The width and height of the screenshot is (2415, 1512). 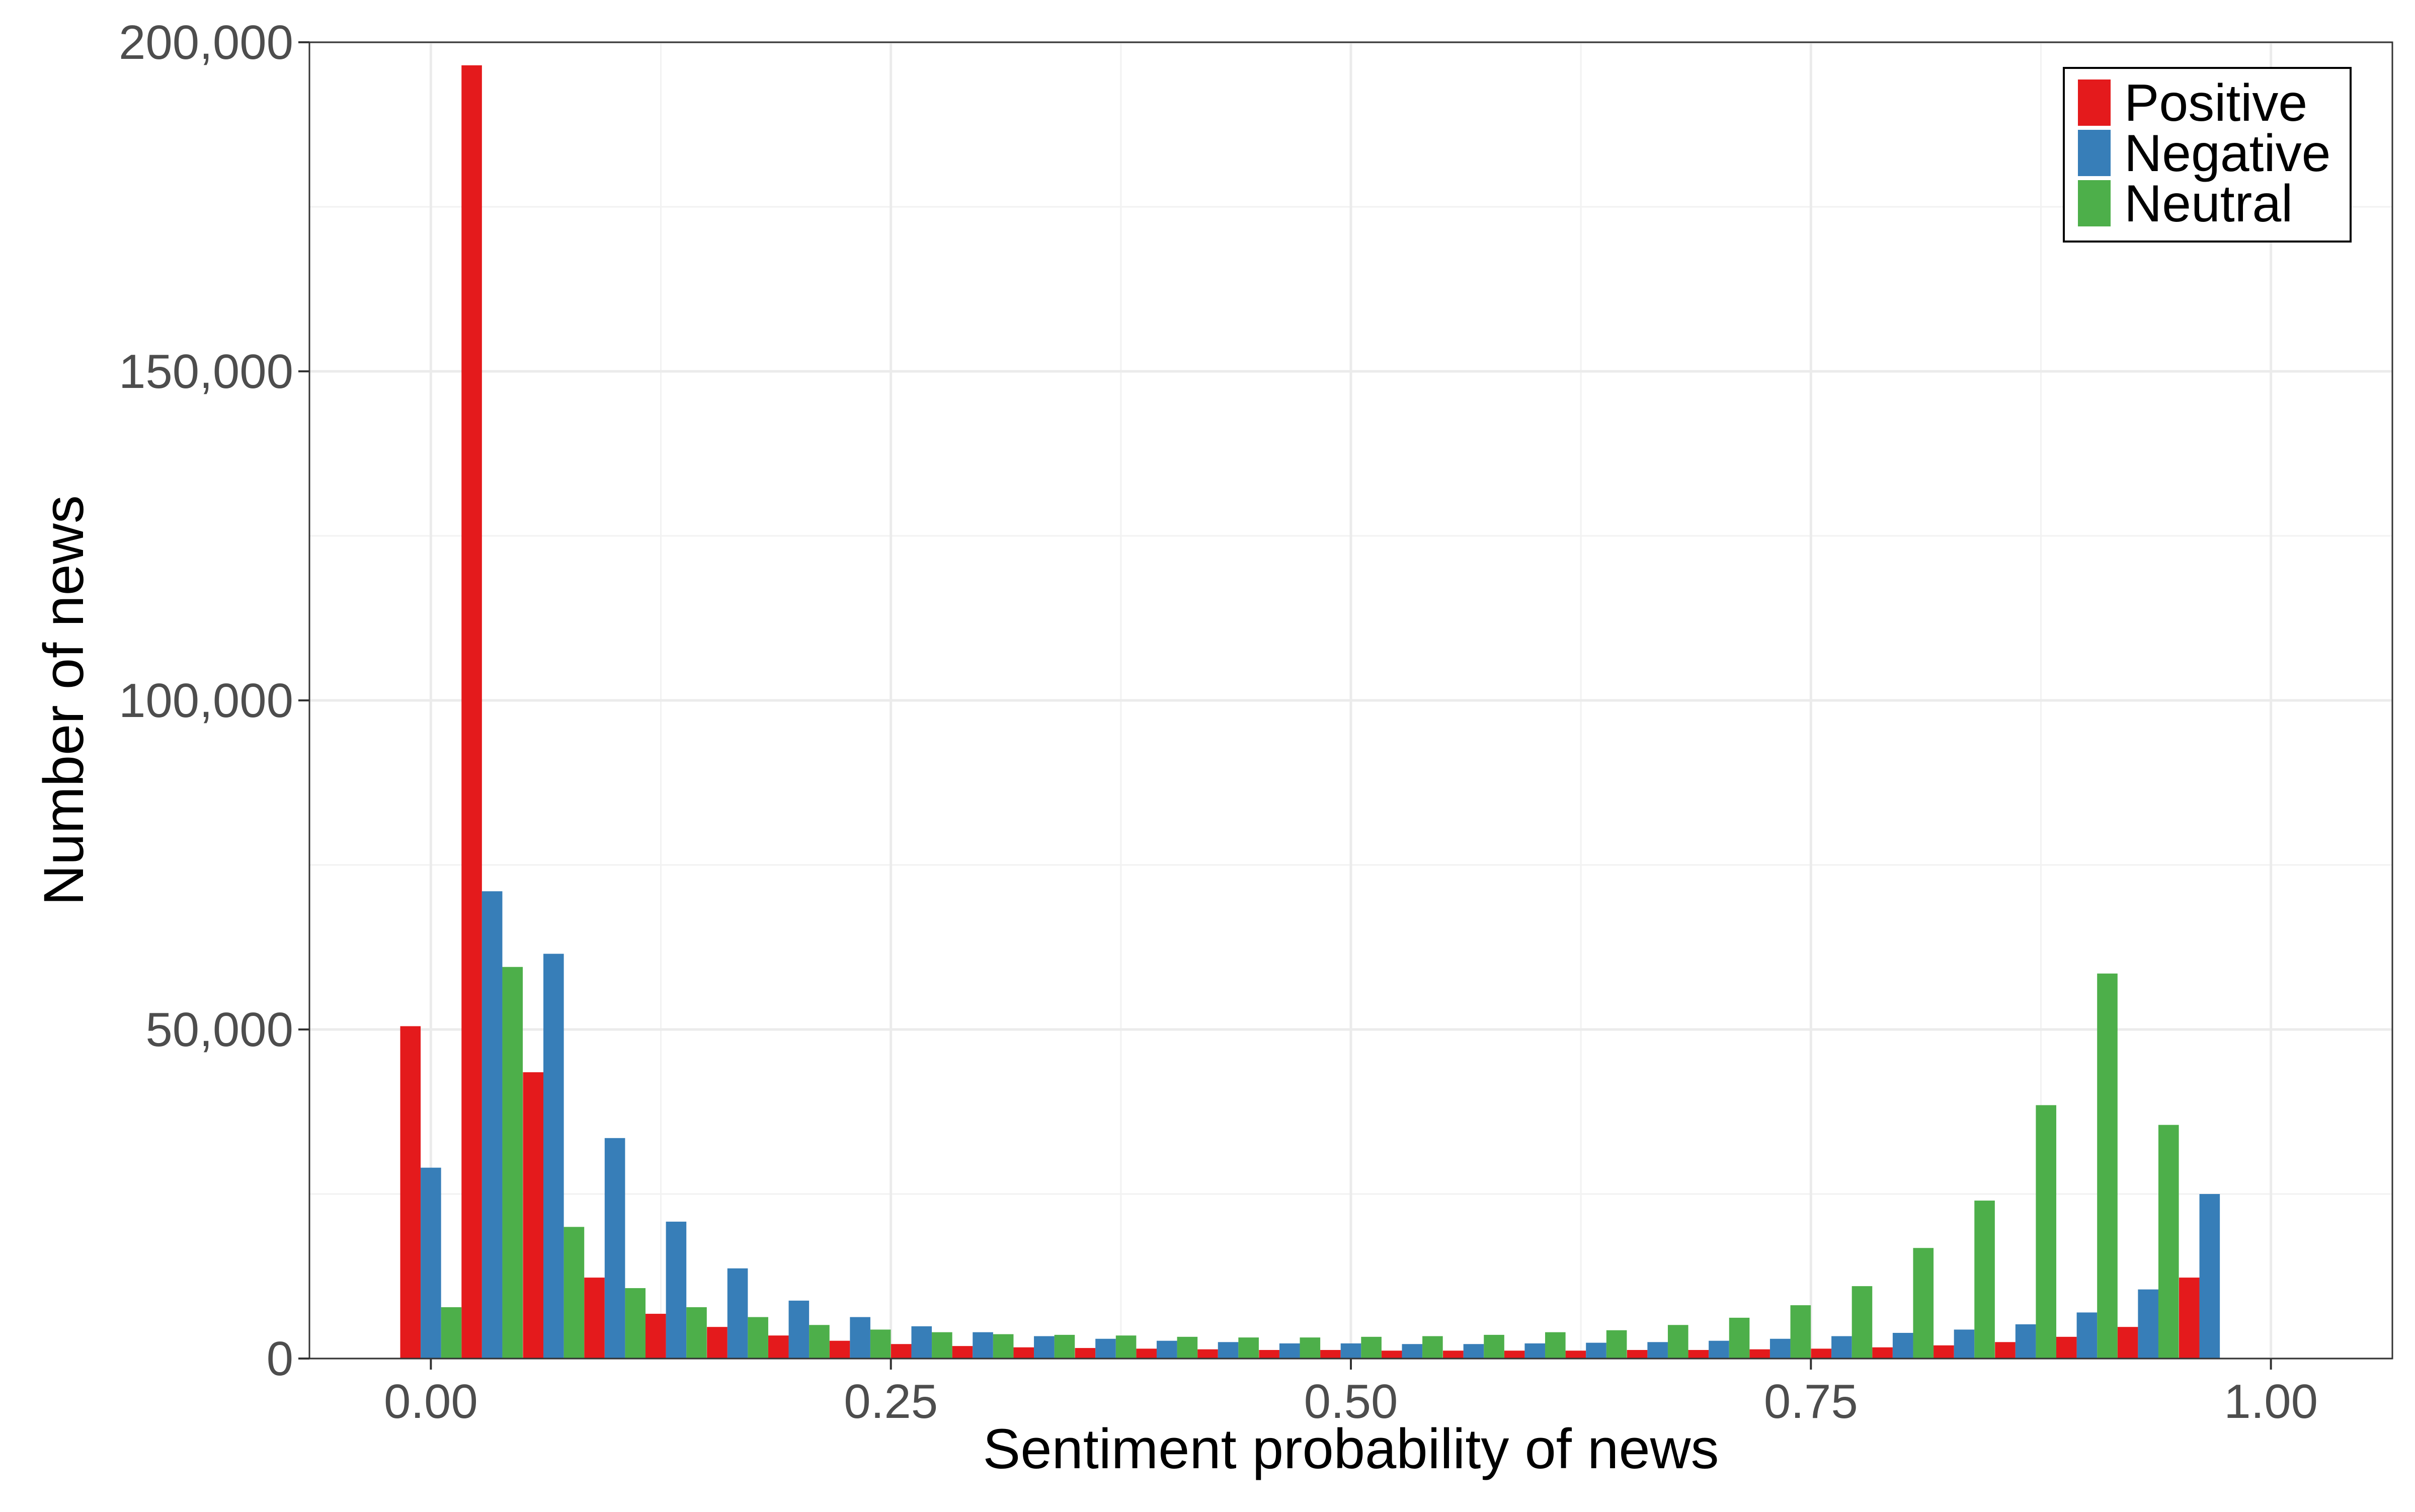 I want to click on x-tick-label: 0.50, so click(x=1351, y=1401).